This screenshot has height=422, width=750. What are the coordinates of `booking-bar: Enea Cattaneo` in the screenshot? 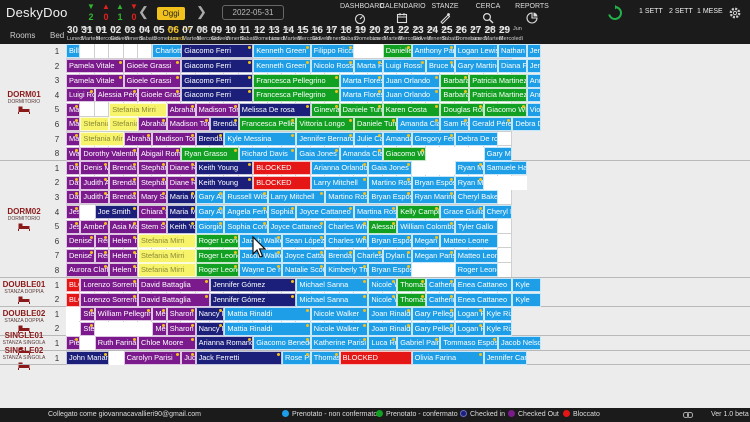 It's located at (483, 299).